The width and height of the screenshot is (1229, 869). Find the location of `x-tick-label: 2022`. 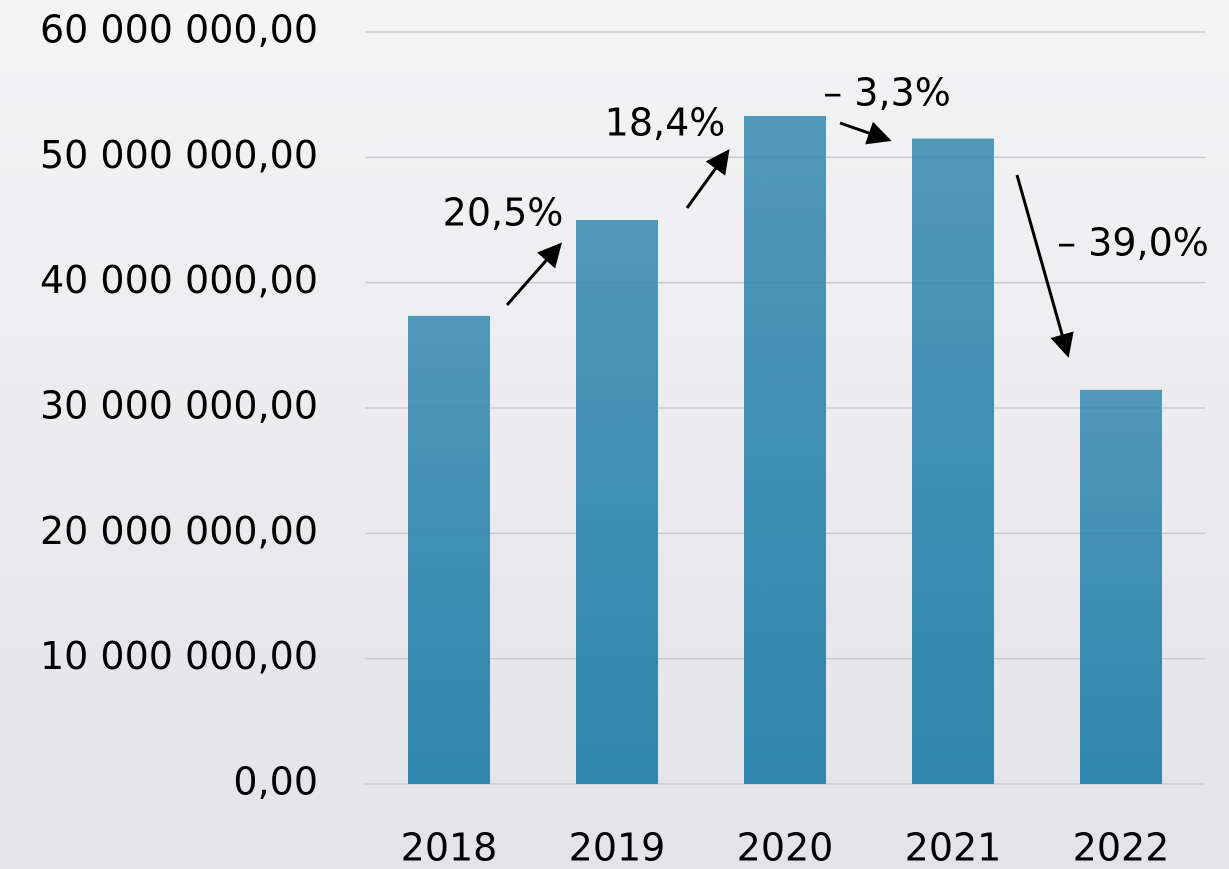

x-tick-label: 2022 is located at coordinates (1121, 847).